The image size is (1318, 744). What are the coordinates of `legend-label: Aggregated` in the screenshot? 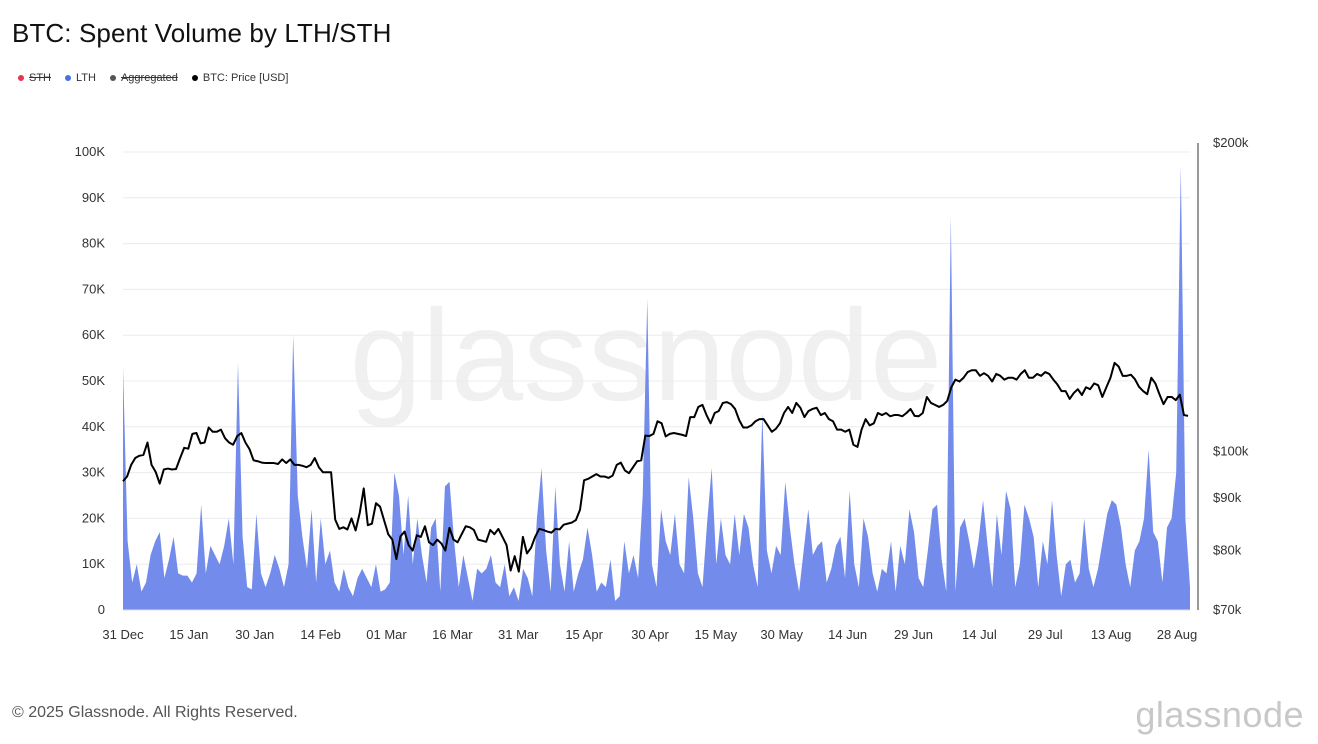 It's located at (149, 78).